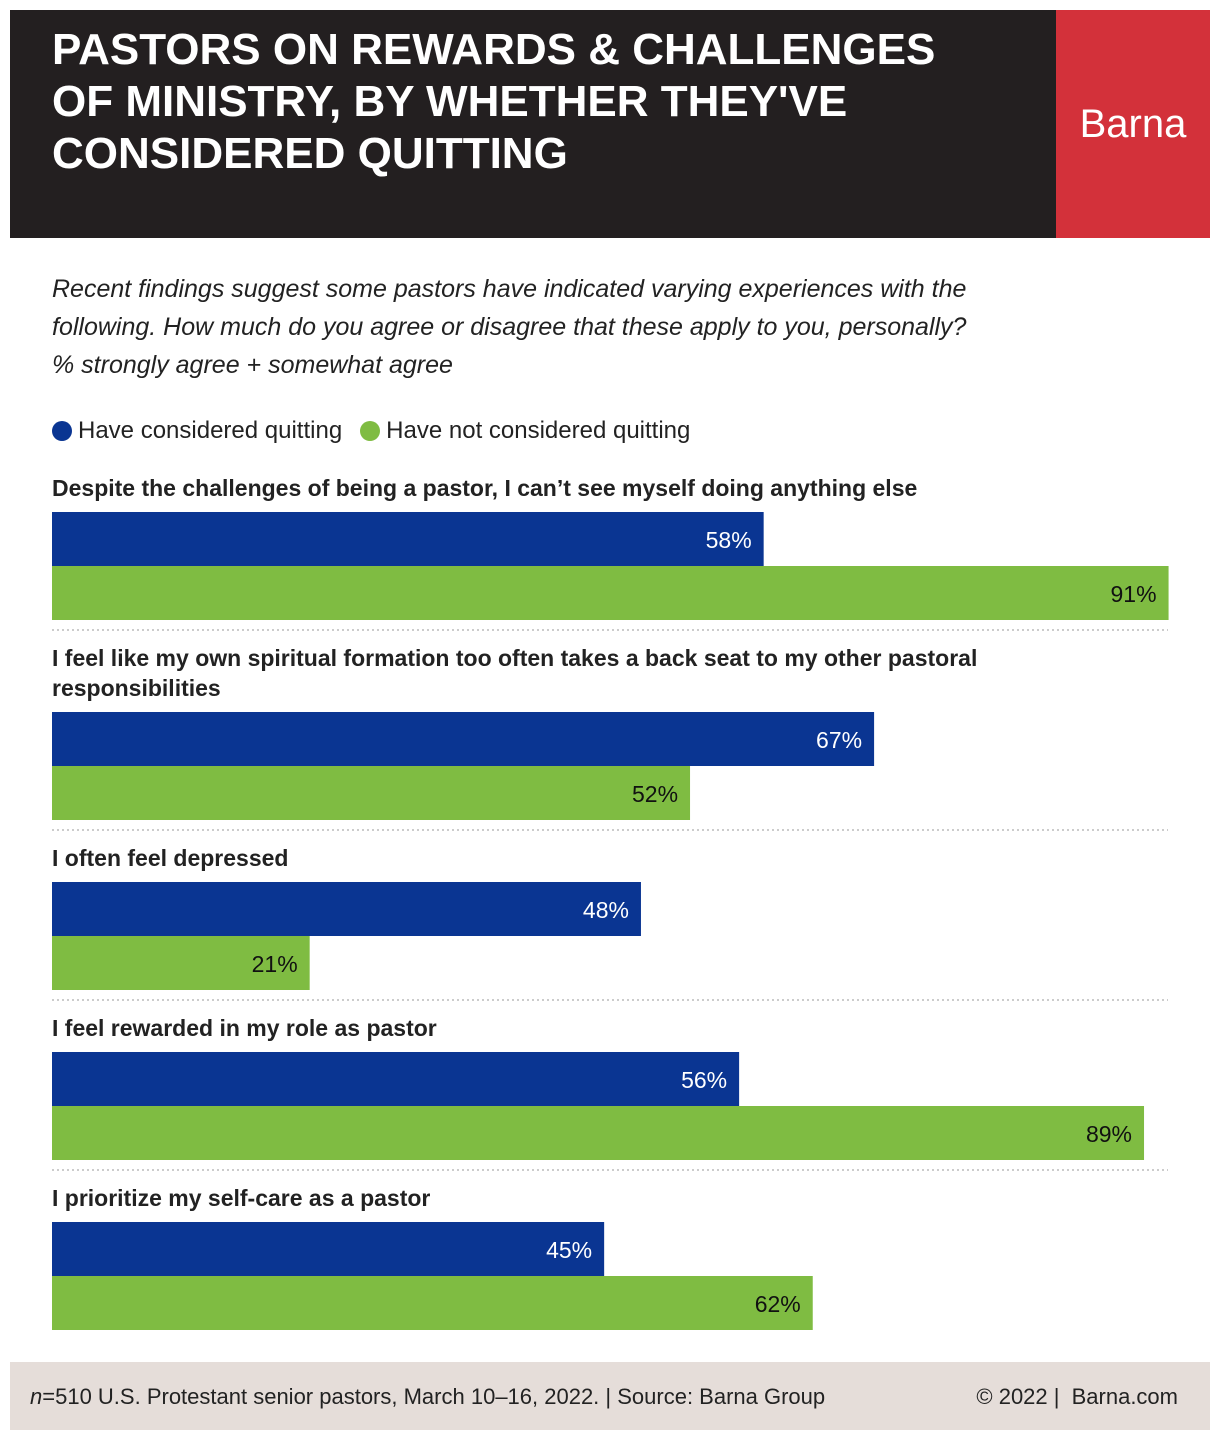 This screenshot has height=1440, width=1220. Describe the element at coordinates (538, 430) in the screenshot. I see `legend-label-not-considered: Have not considered quitting` at that location.